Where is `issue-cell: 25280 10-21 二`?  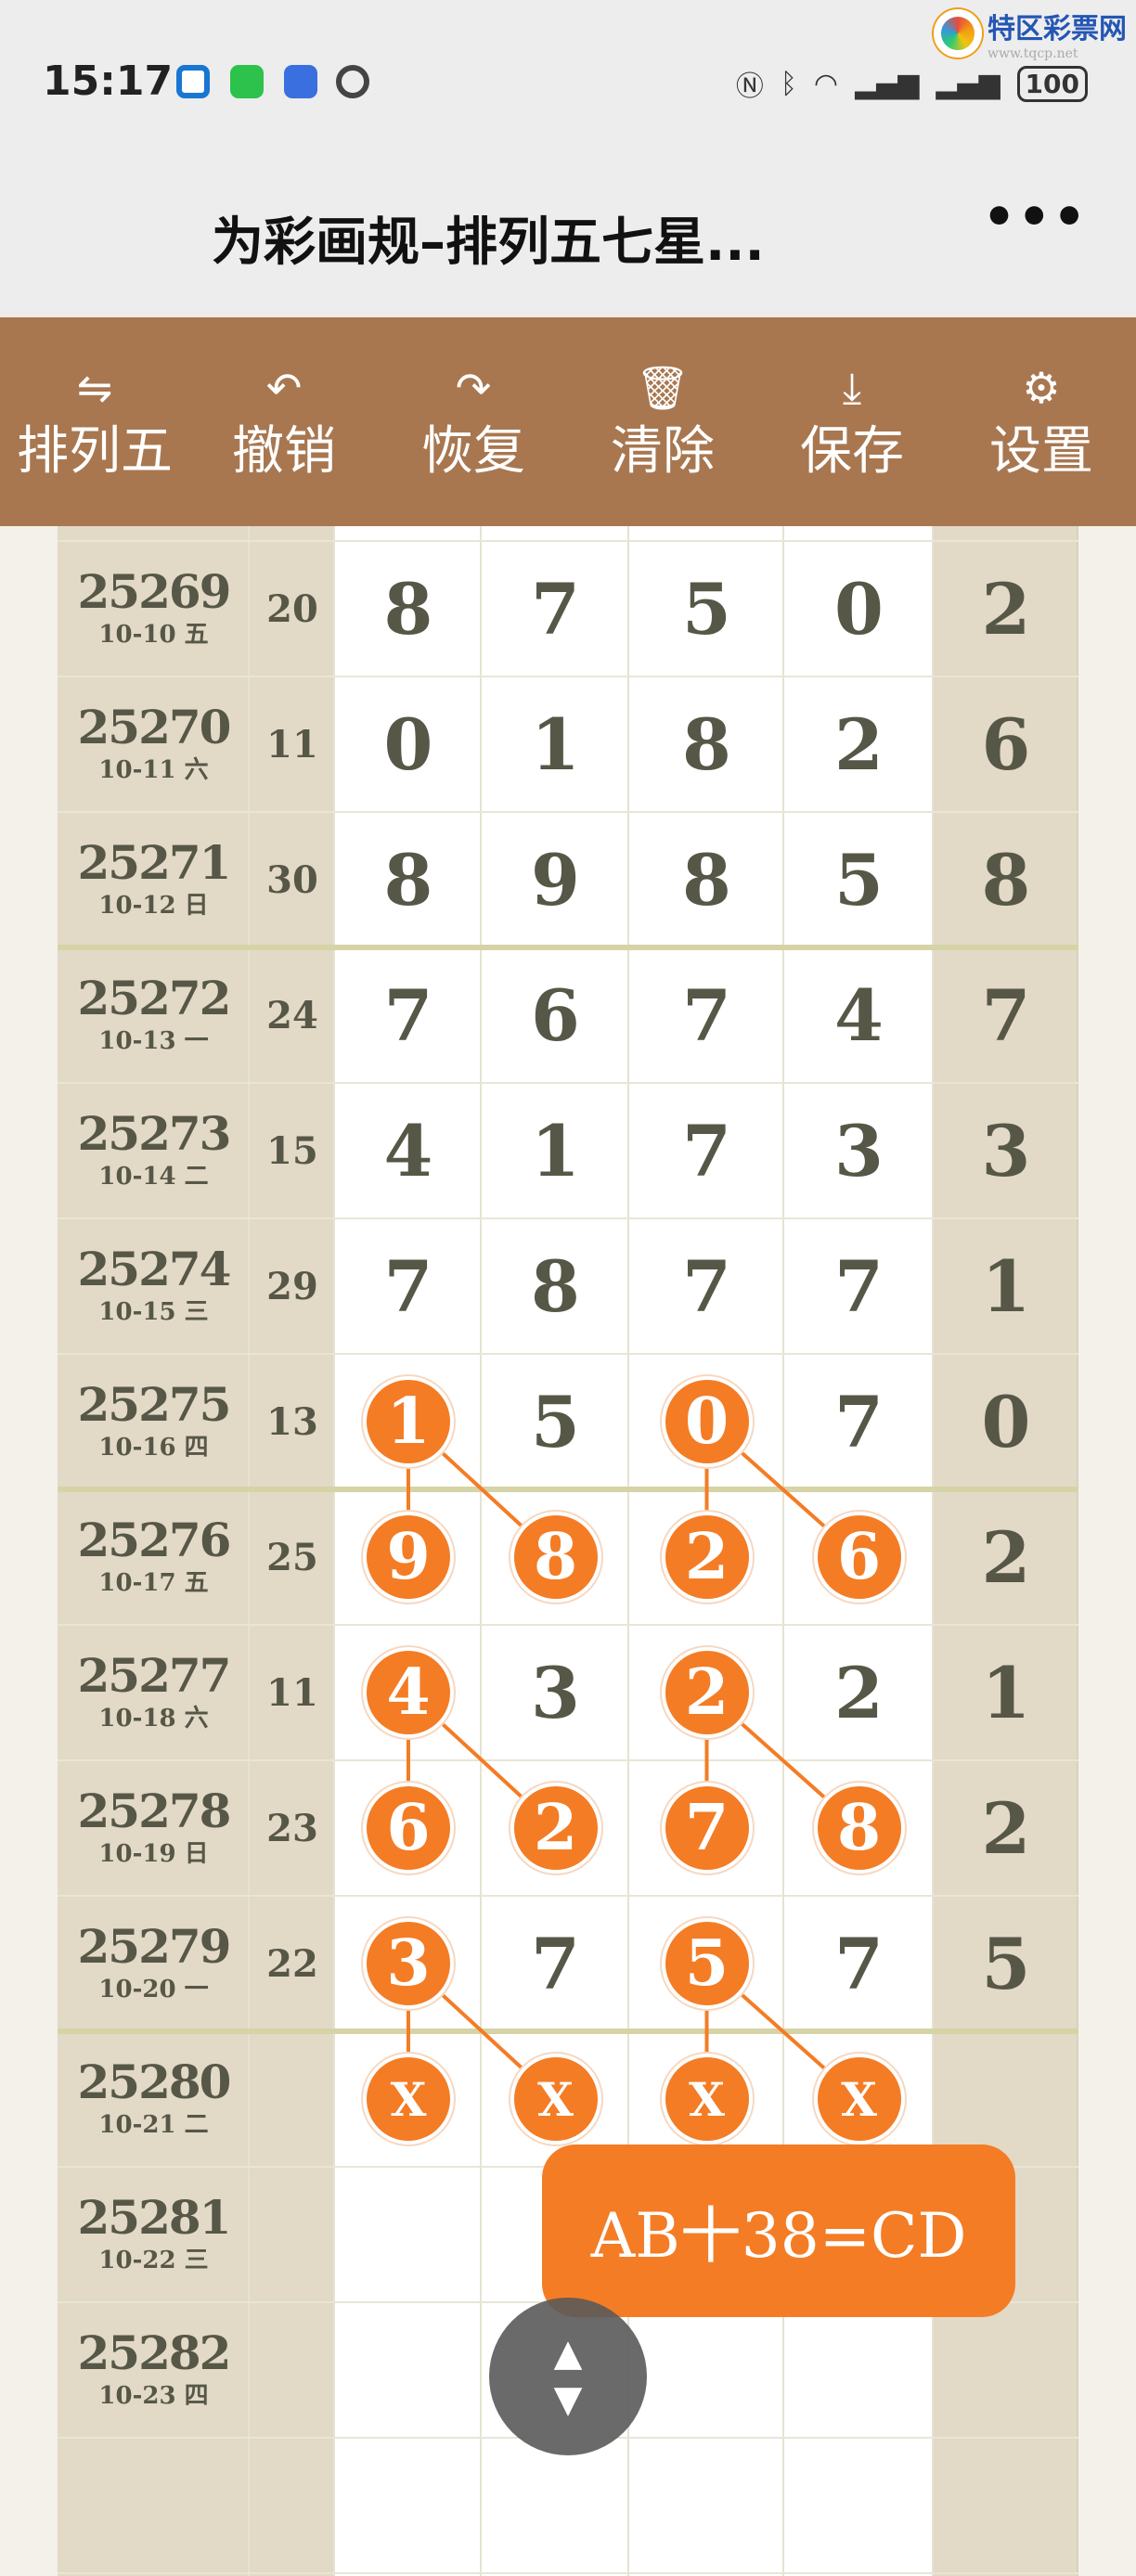
issue-cell: 25280 10-21 二 is located at coordinates (154, 2099).